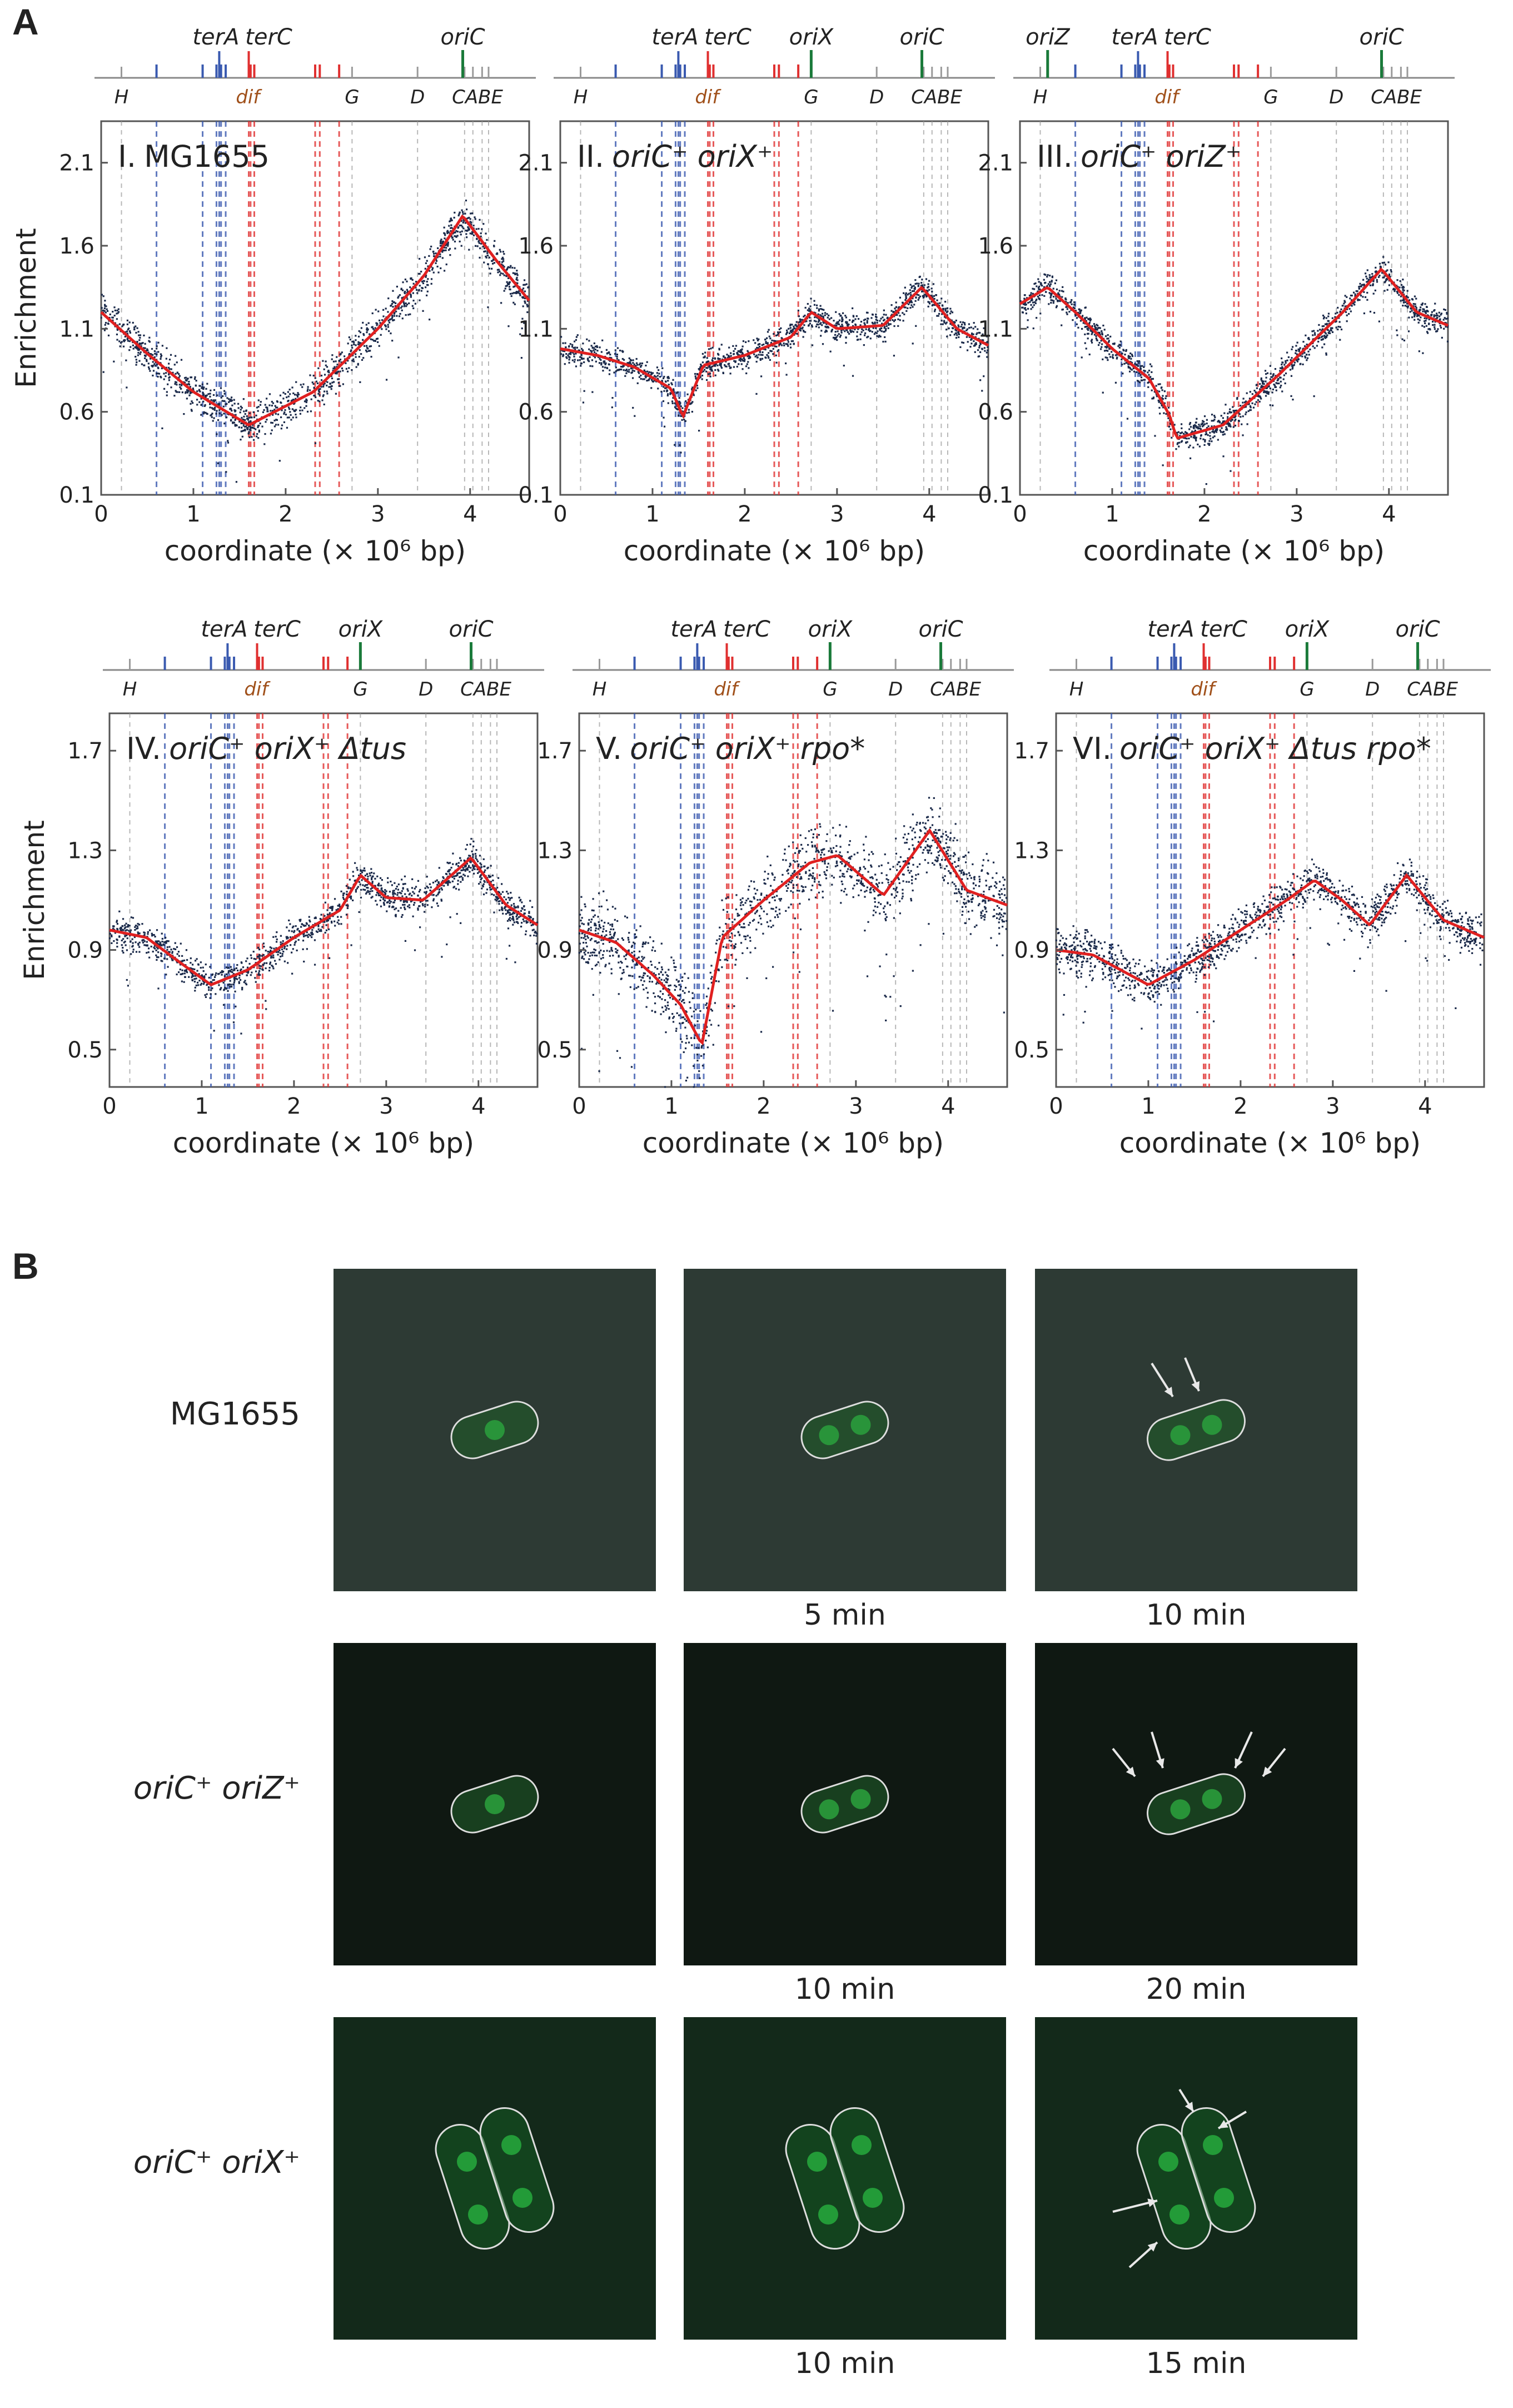  Describe the element at coordinates (1040, 97) in the screenshot. I see `gene-H-label: H` at that location.